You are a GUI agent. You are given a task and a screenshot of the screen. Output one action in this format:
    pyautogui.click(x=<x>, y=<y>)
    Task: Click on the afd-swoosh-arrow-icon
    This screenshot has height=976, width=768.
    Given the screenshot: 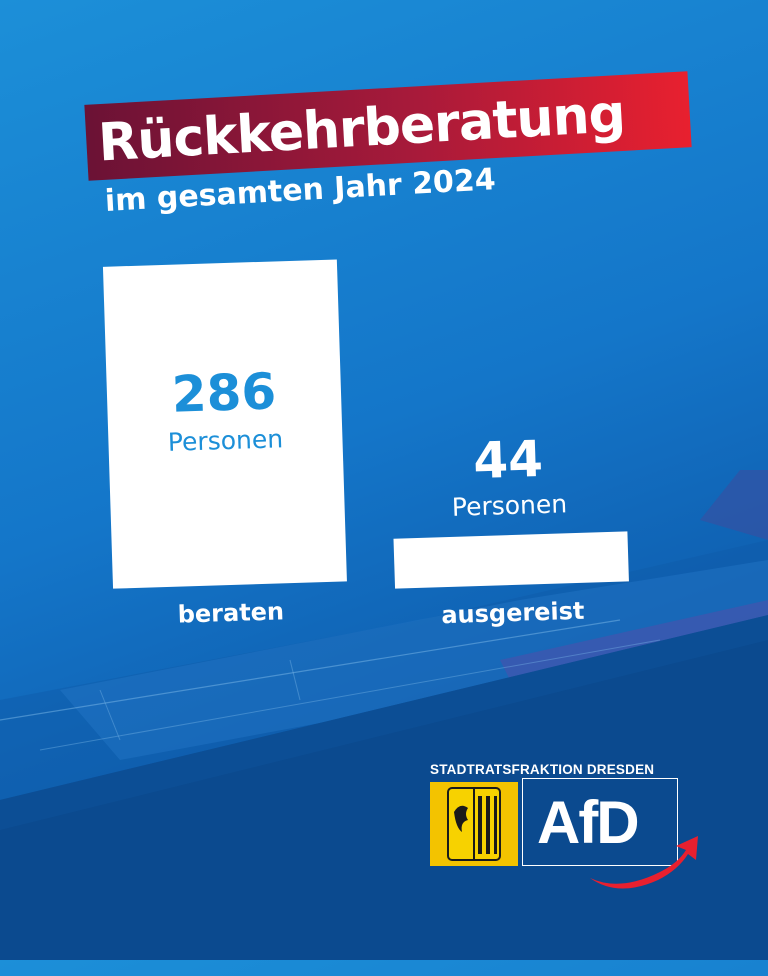 What is the action you would take?
    pyautogui.click(x=644, y=862)
    